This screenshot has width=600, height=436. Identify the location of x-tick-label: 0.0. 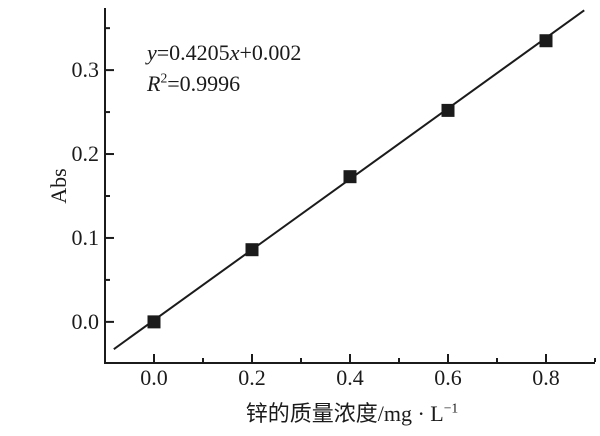
(154, 377).